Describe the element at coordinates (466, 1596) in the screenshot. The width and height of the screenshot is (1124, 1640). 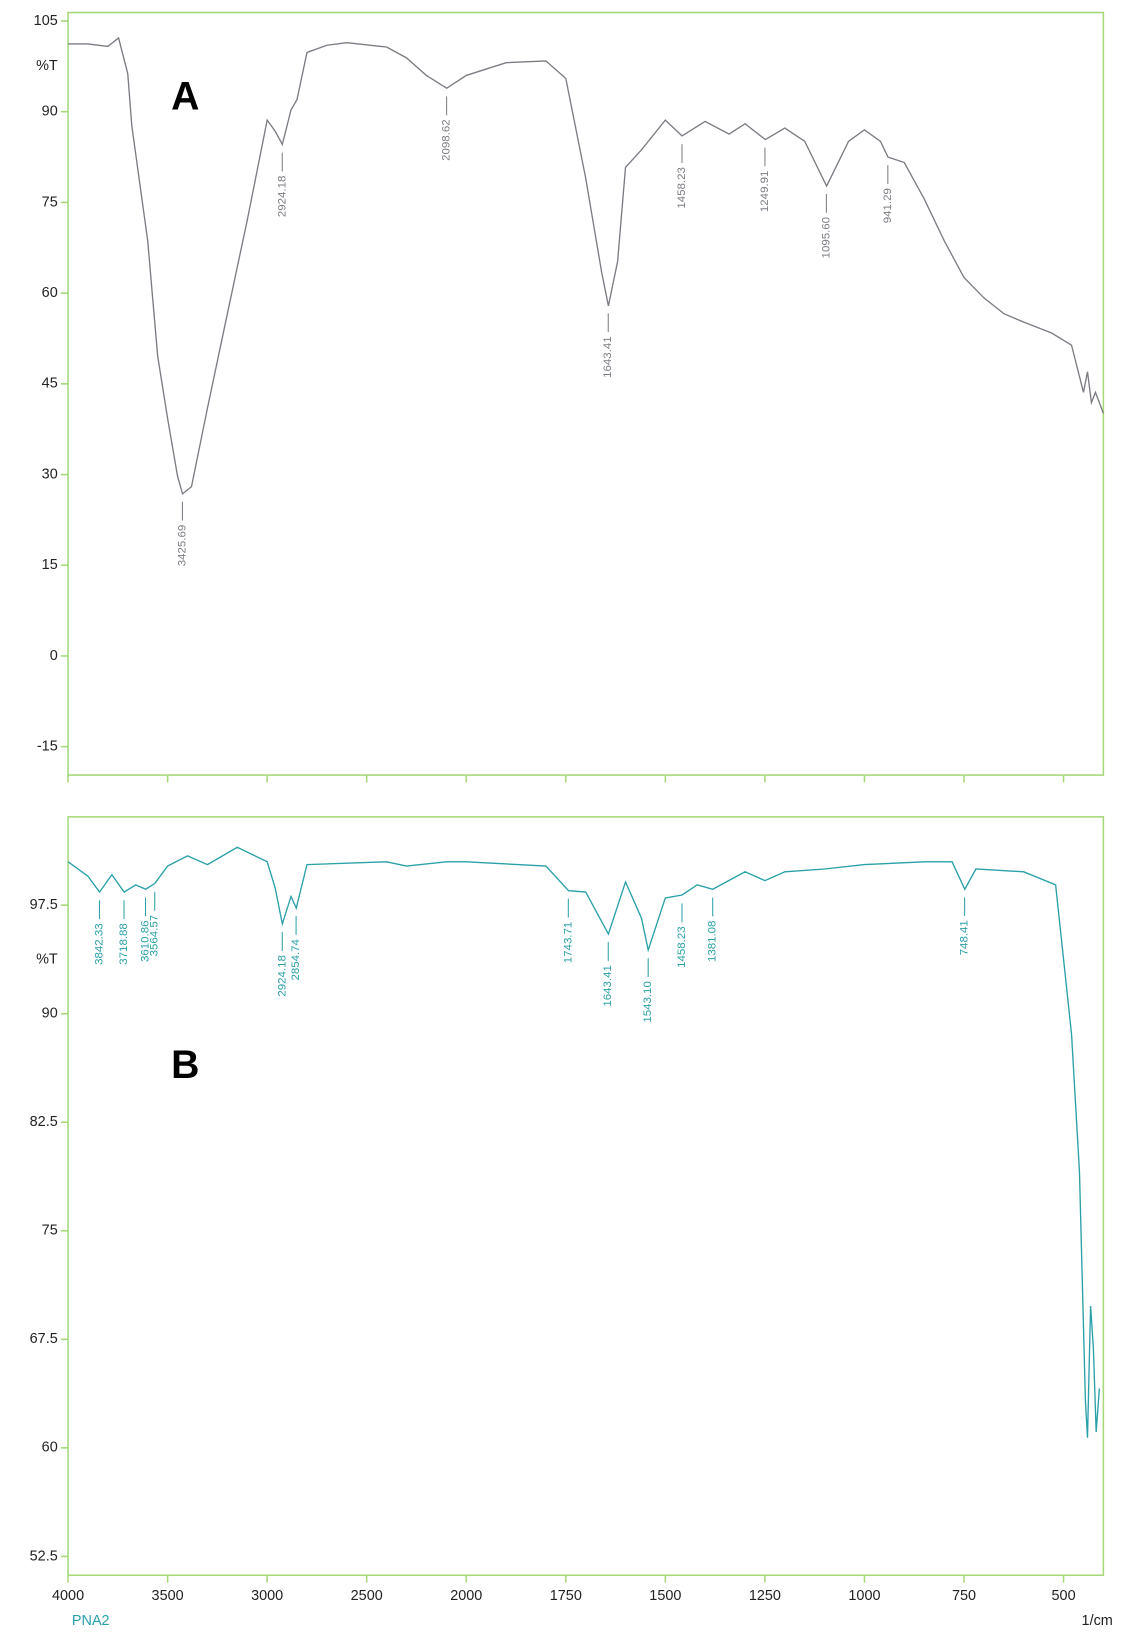
I see `x-tick-label: 2000` at that location.